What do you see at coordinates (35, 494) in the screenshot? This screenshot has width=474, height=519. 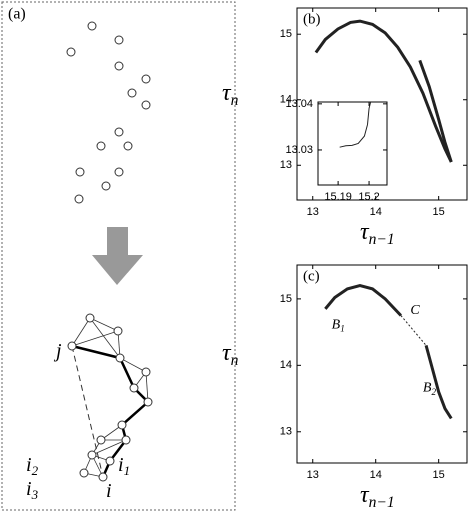 I see `node-label-sub: 3` at bounding box center [35, 494].